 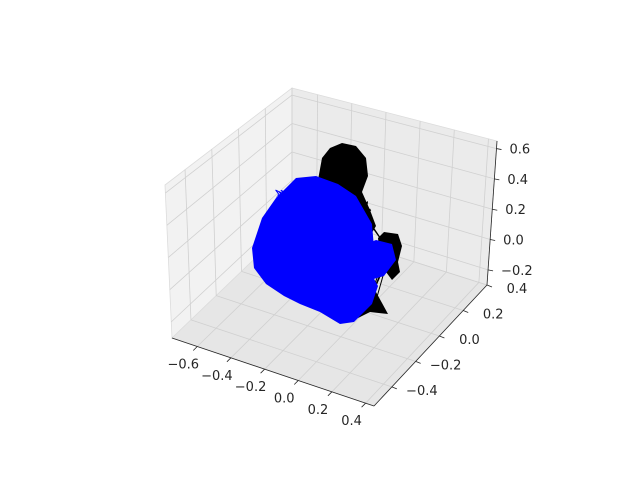 I want to click on y-tick-label: 0.2, so click(x=493, y=314).